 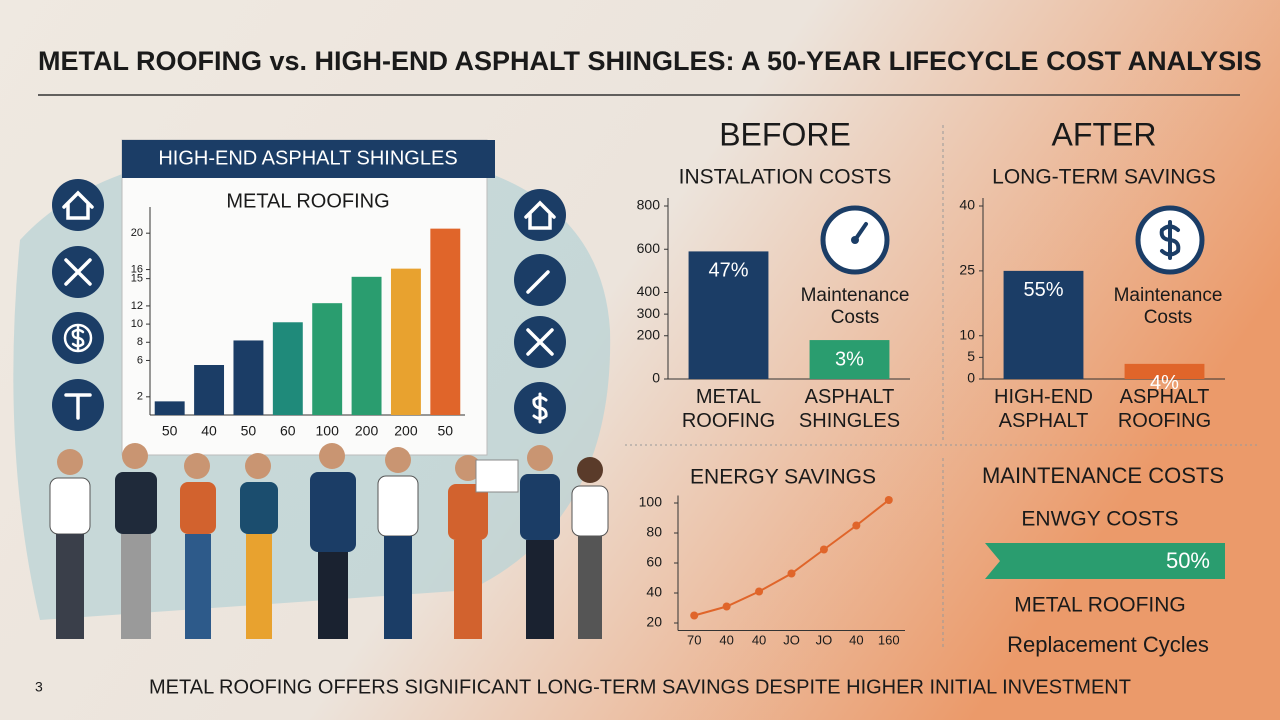 I want to click on chart-title: LONG-TERM SAVINGS, so click(x=1104, y=177).